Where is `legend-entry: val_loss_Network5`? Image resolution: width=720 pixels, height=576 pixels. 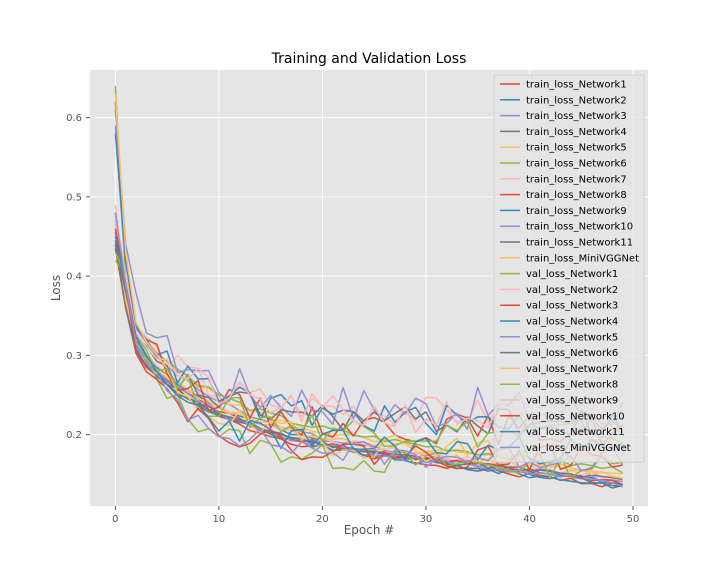
legend-entry: val_loss_Network5 is located at coordinates (572, 337).